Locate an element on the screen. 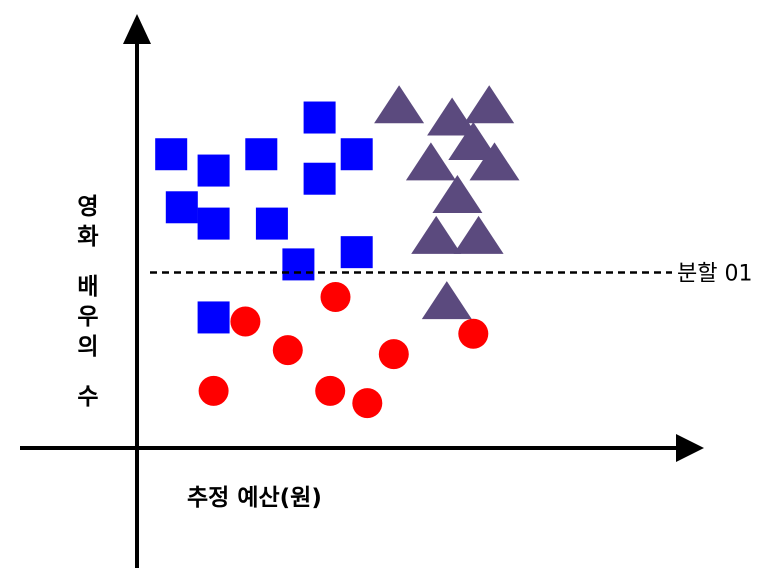 Image resolution: width=784 pixels, height=582 pixels. split-line-label: 분할 01 is located at coordinates (714, 274).